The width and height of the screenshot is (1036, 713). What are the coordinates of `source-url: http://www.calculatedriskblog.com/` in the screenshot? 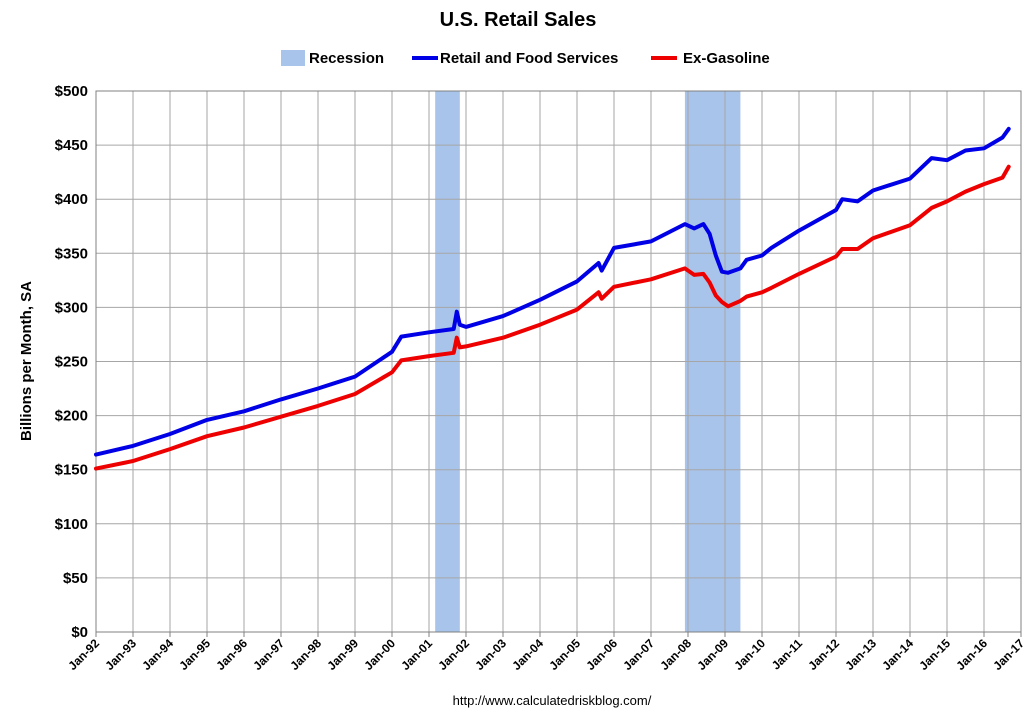 It's located at (552, 700).